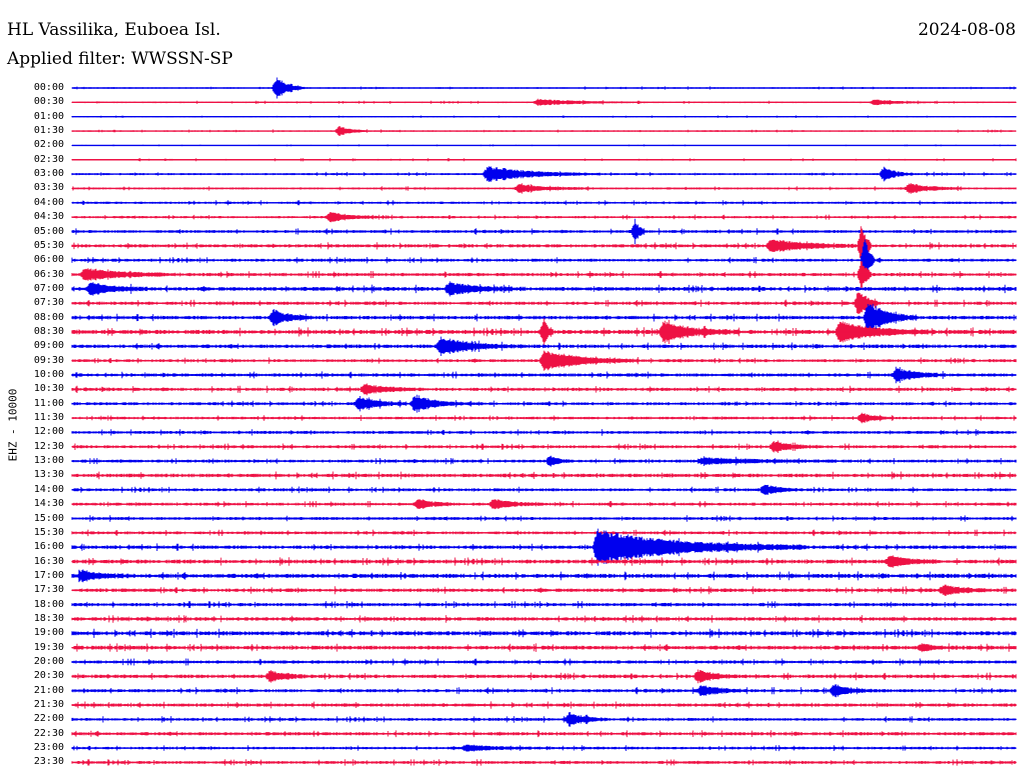  What do you see at coordinates (48, 145) in the screenshot?
I see `time-label: 02:00` at bounding box center [48, 145].